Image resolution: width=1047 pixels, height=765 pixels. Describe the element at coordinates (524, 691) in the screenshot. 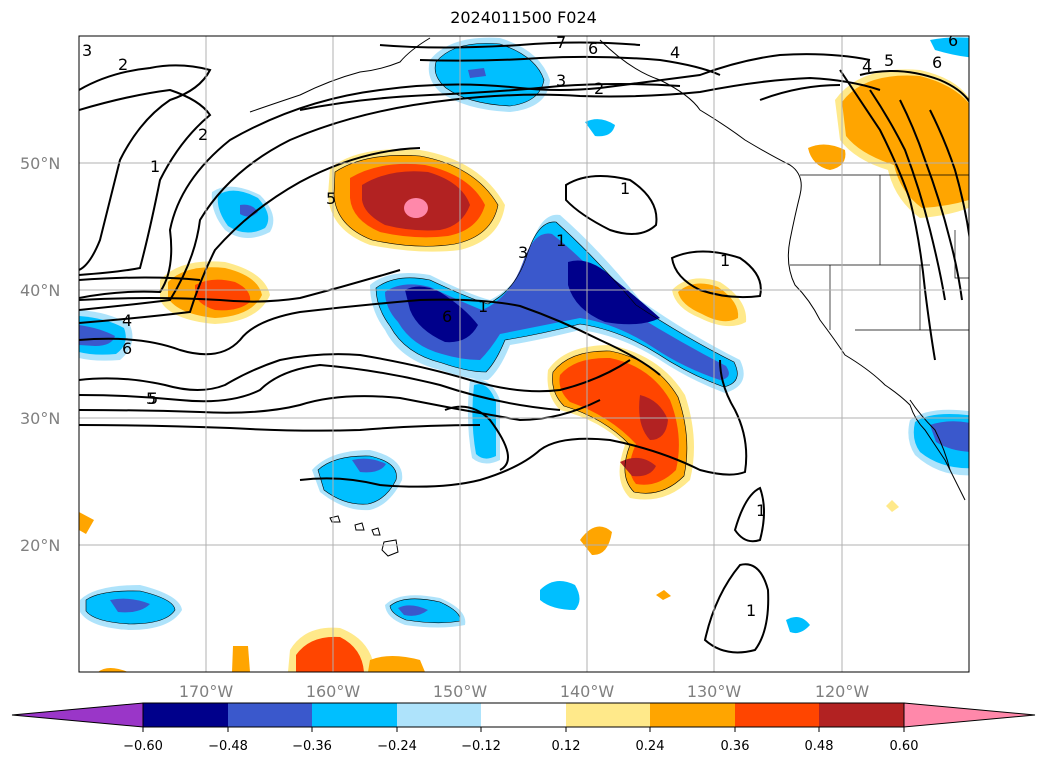

I see `longitude-axis: 170°W 160°W 150°W 140°W 130°W 120°W` at that location.